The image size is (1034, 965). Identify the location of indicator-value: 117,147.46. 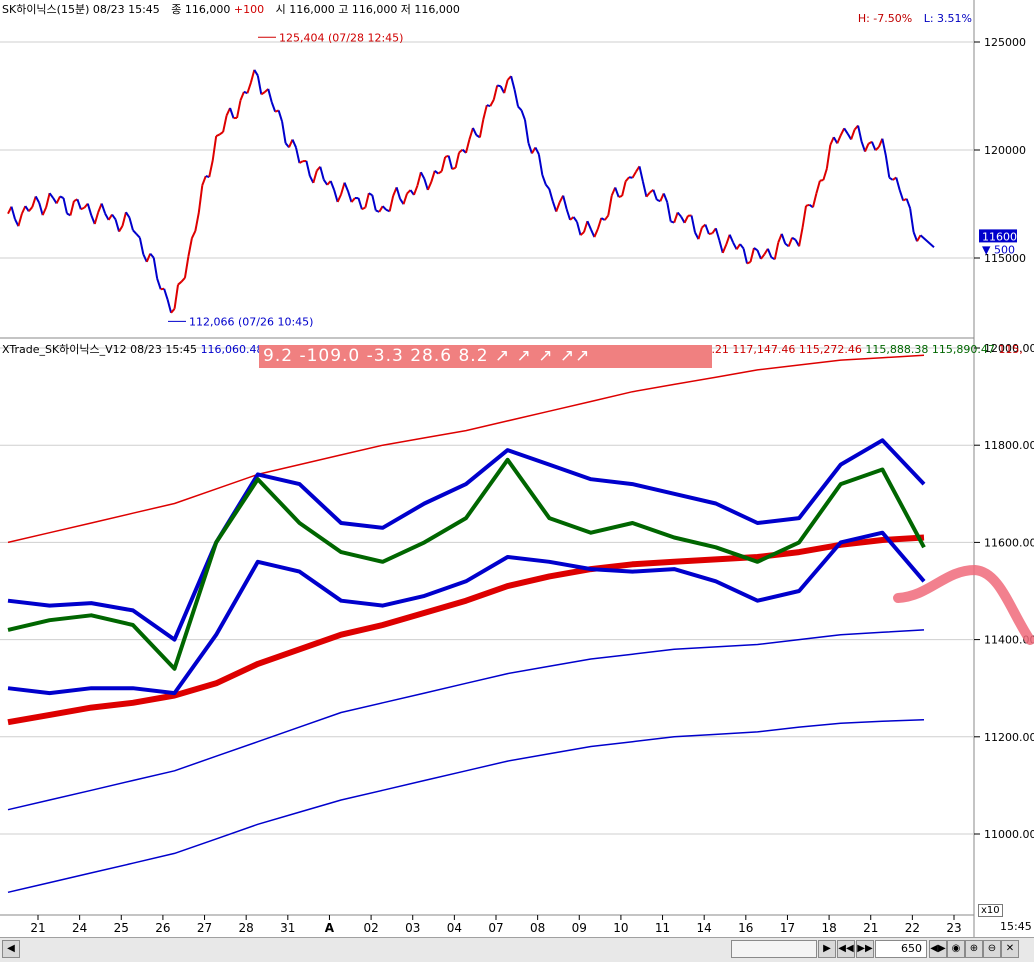
(762, 349).